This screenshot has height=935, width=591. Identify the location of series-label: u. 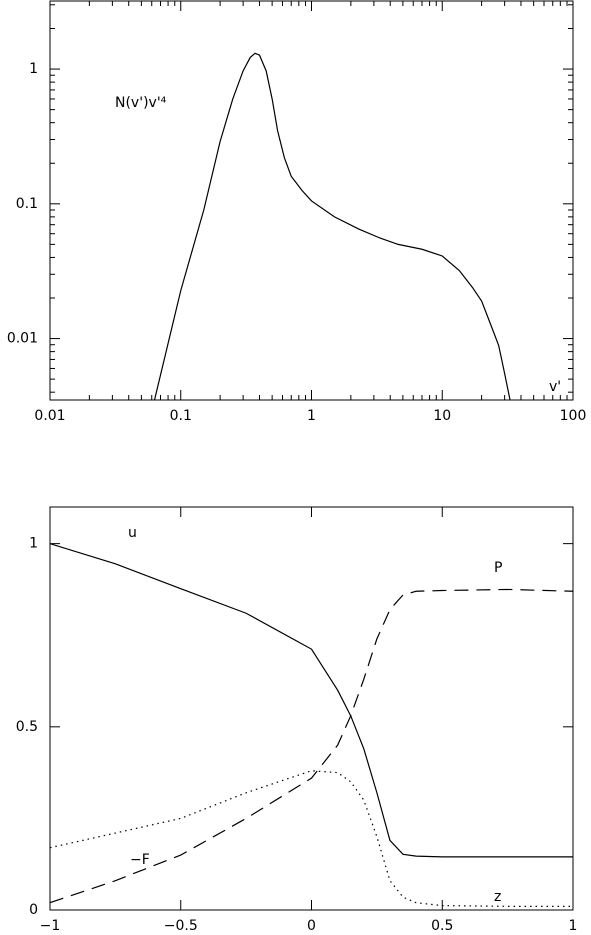
(132, 533).